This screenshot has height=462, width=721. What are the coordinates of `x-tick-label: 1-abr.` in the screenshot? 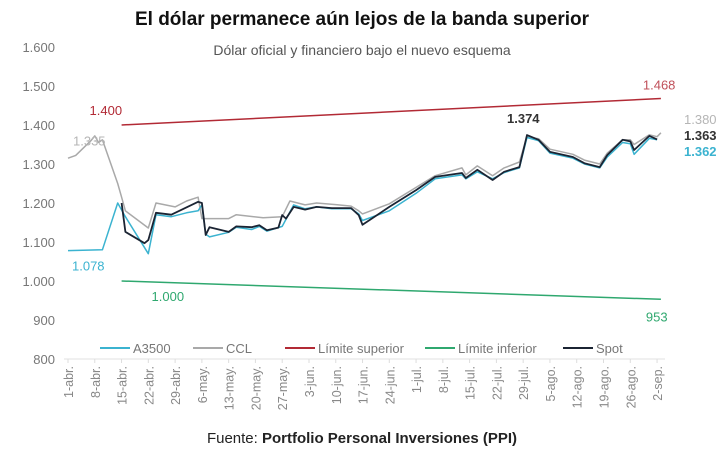 It's located at (69, 382).